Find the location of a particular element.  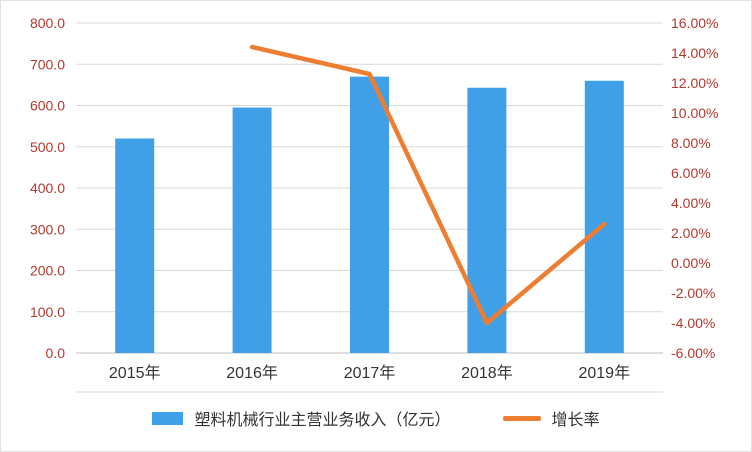

legend-item-revenue: 塑料机械行业主营业务收入（亿元） is located at coordinates (301, 418).